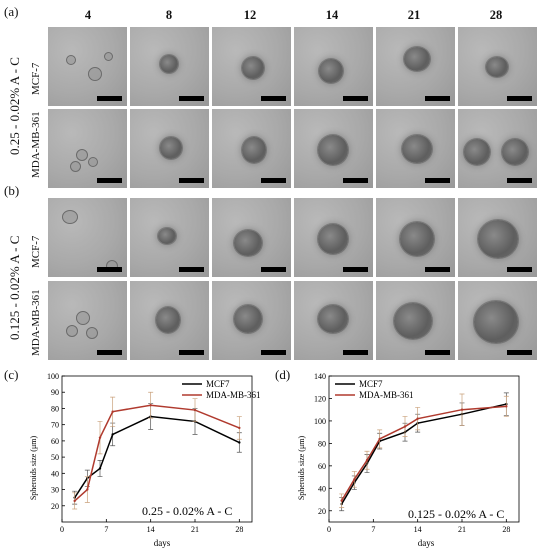  Describe the element at coordinates (169, 66) in the screenshot. I see `micrograph-a-mcf7-day8` at that location.